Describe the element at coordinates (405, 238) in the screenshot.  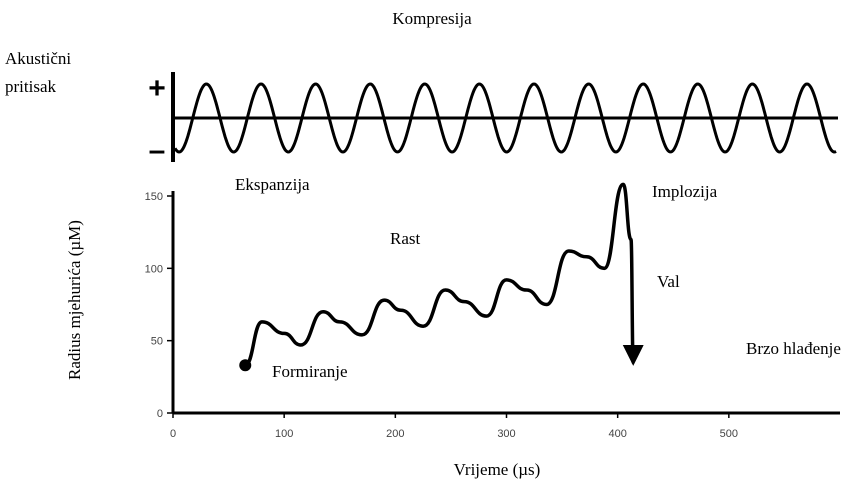
I see `annotation: Rast` at that location.